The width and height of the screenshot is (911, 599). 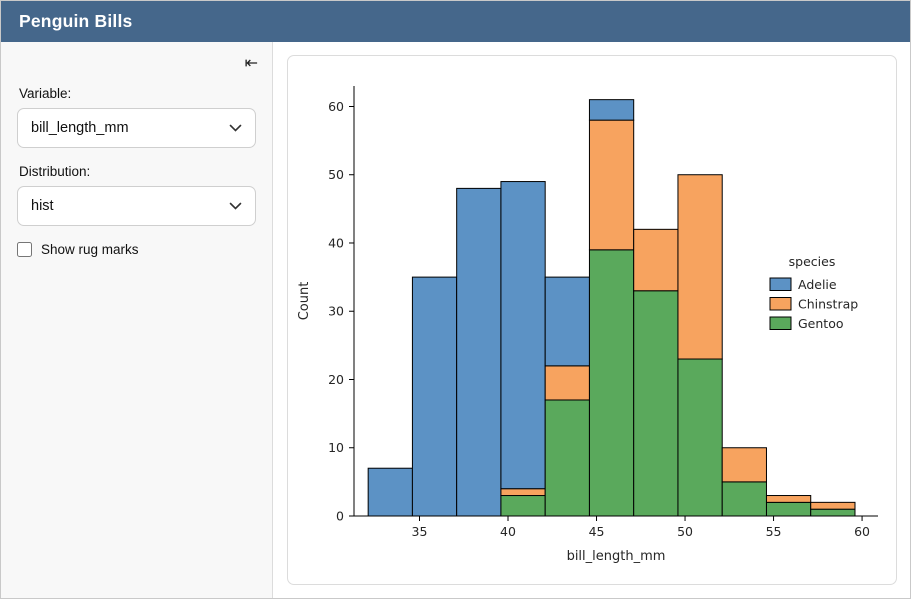 I want to click on app-title: Penguin Bills, so click(x=76, y=21).